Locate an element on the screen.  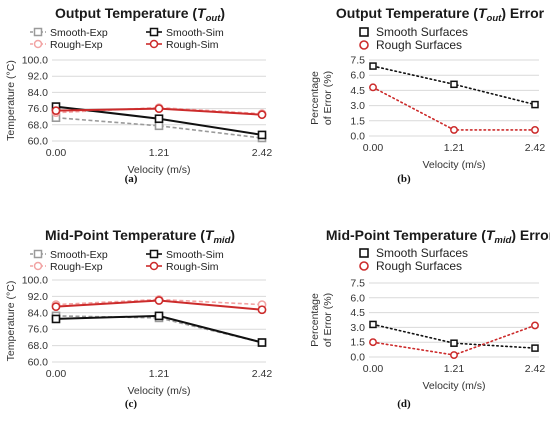
series-line-rough-surfaces is located at coordinates (454, 108).